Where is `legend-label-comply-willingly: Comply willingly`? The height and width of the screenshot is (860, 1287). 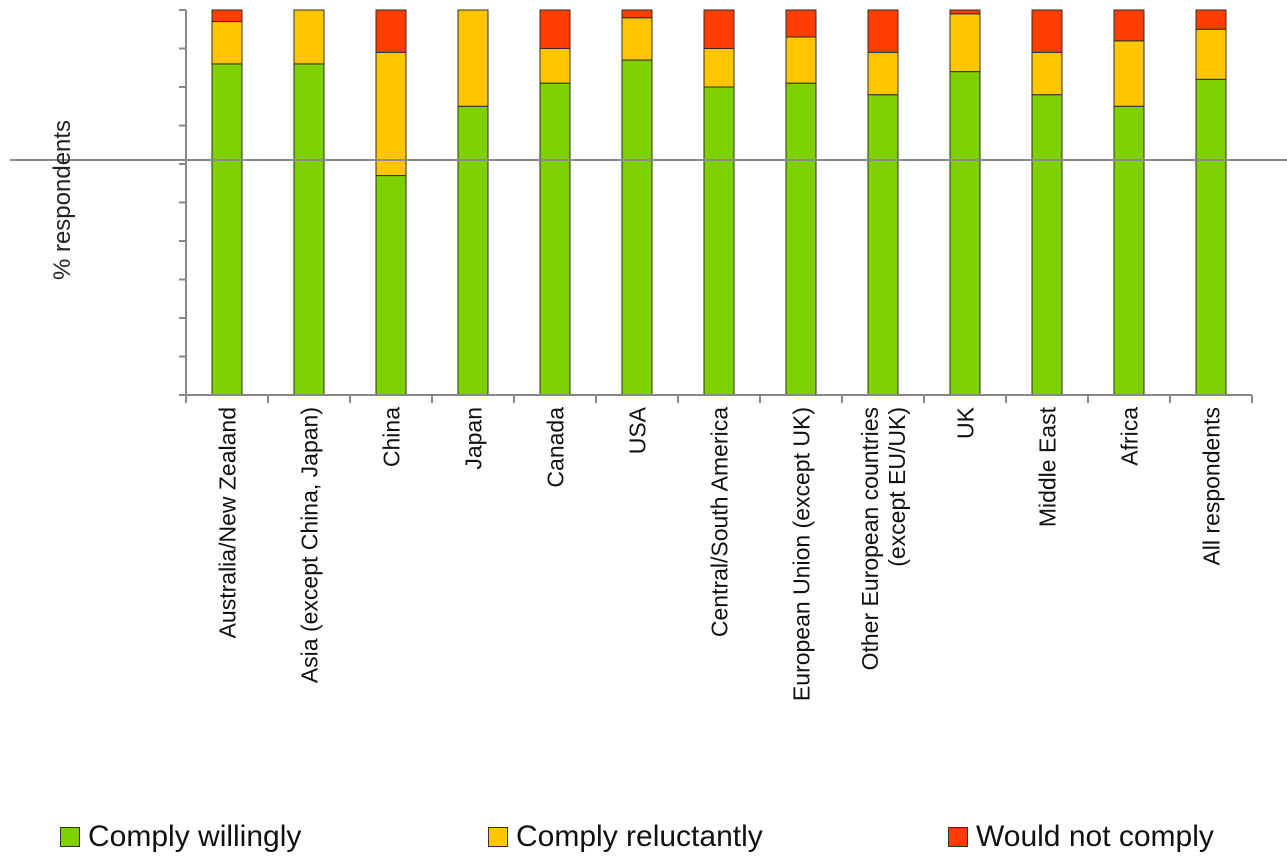 legend-label-comply-willingly: Comply willingly is located at coordinates (195, 836).